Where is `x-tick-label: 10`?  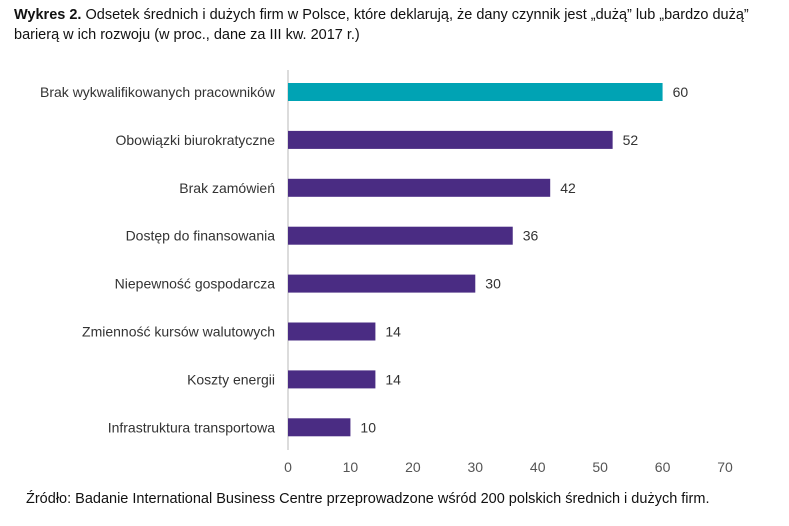 x-tick-label: 10 is located at coordinates (351, 467).